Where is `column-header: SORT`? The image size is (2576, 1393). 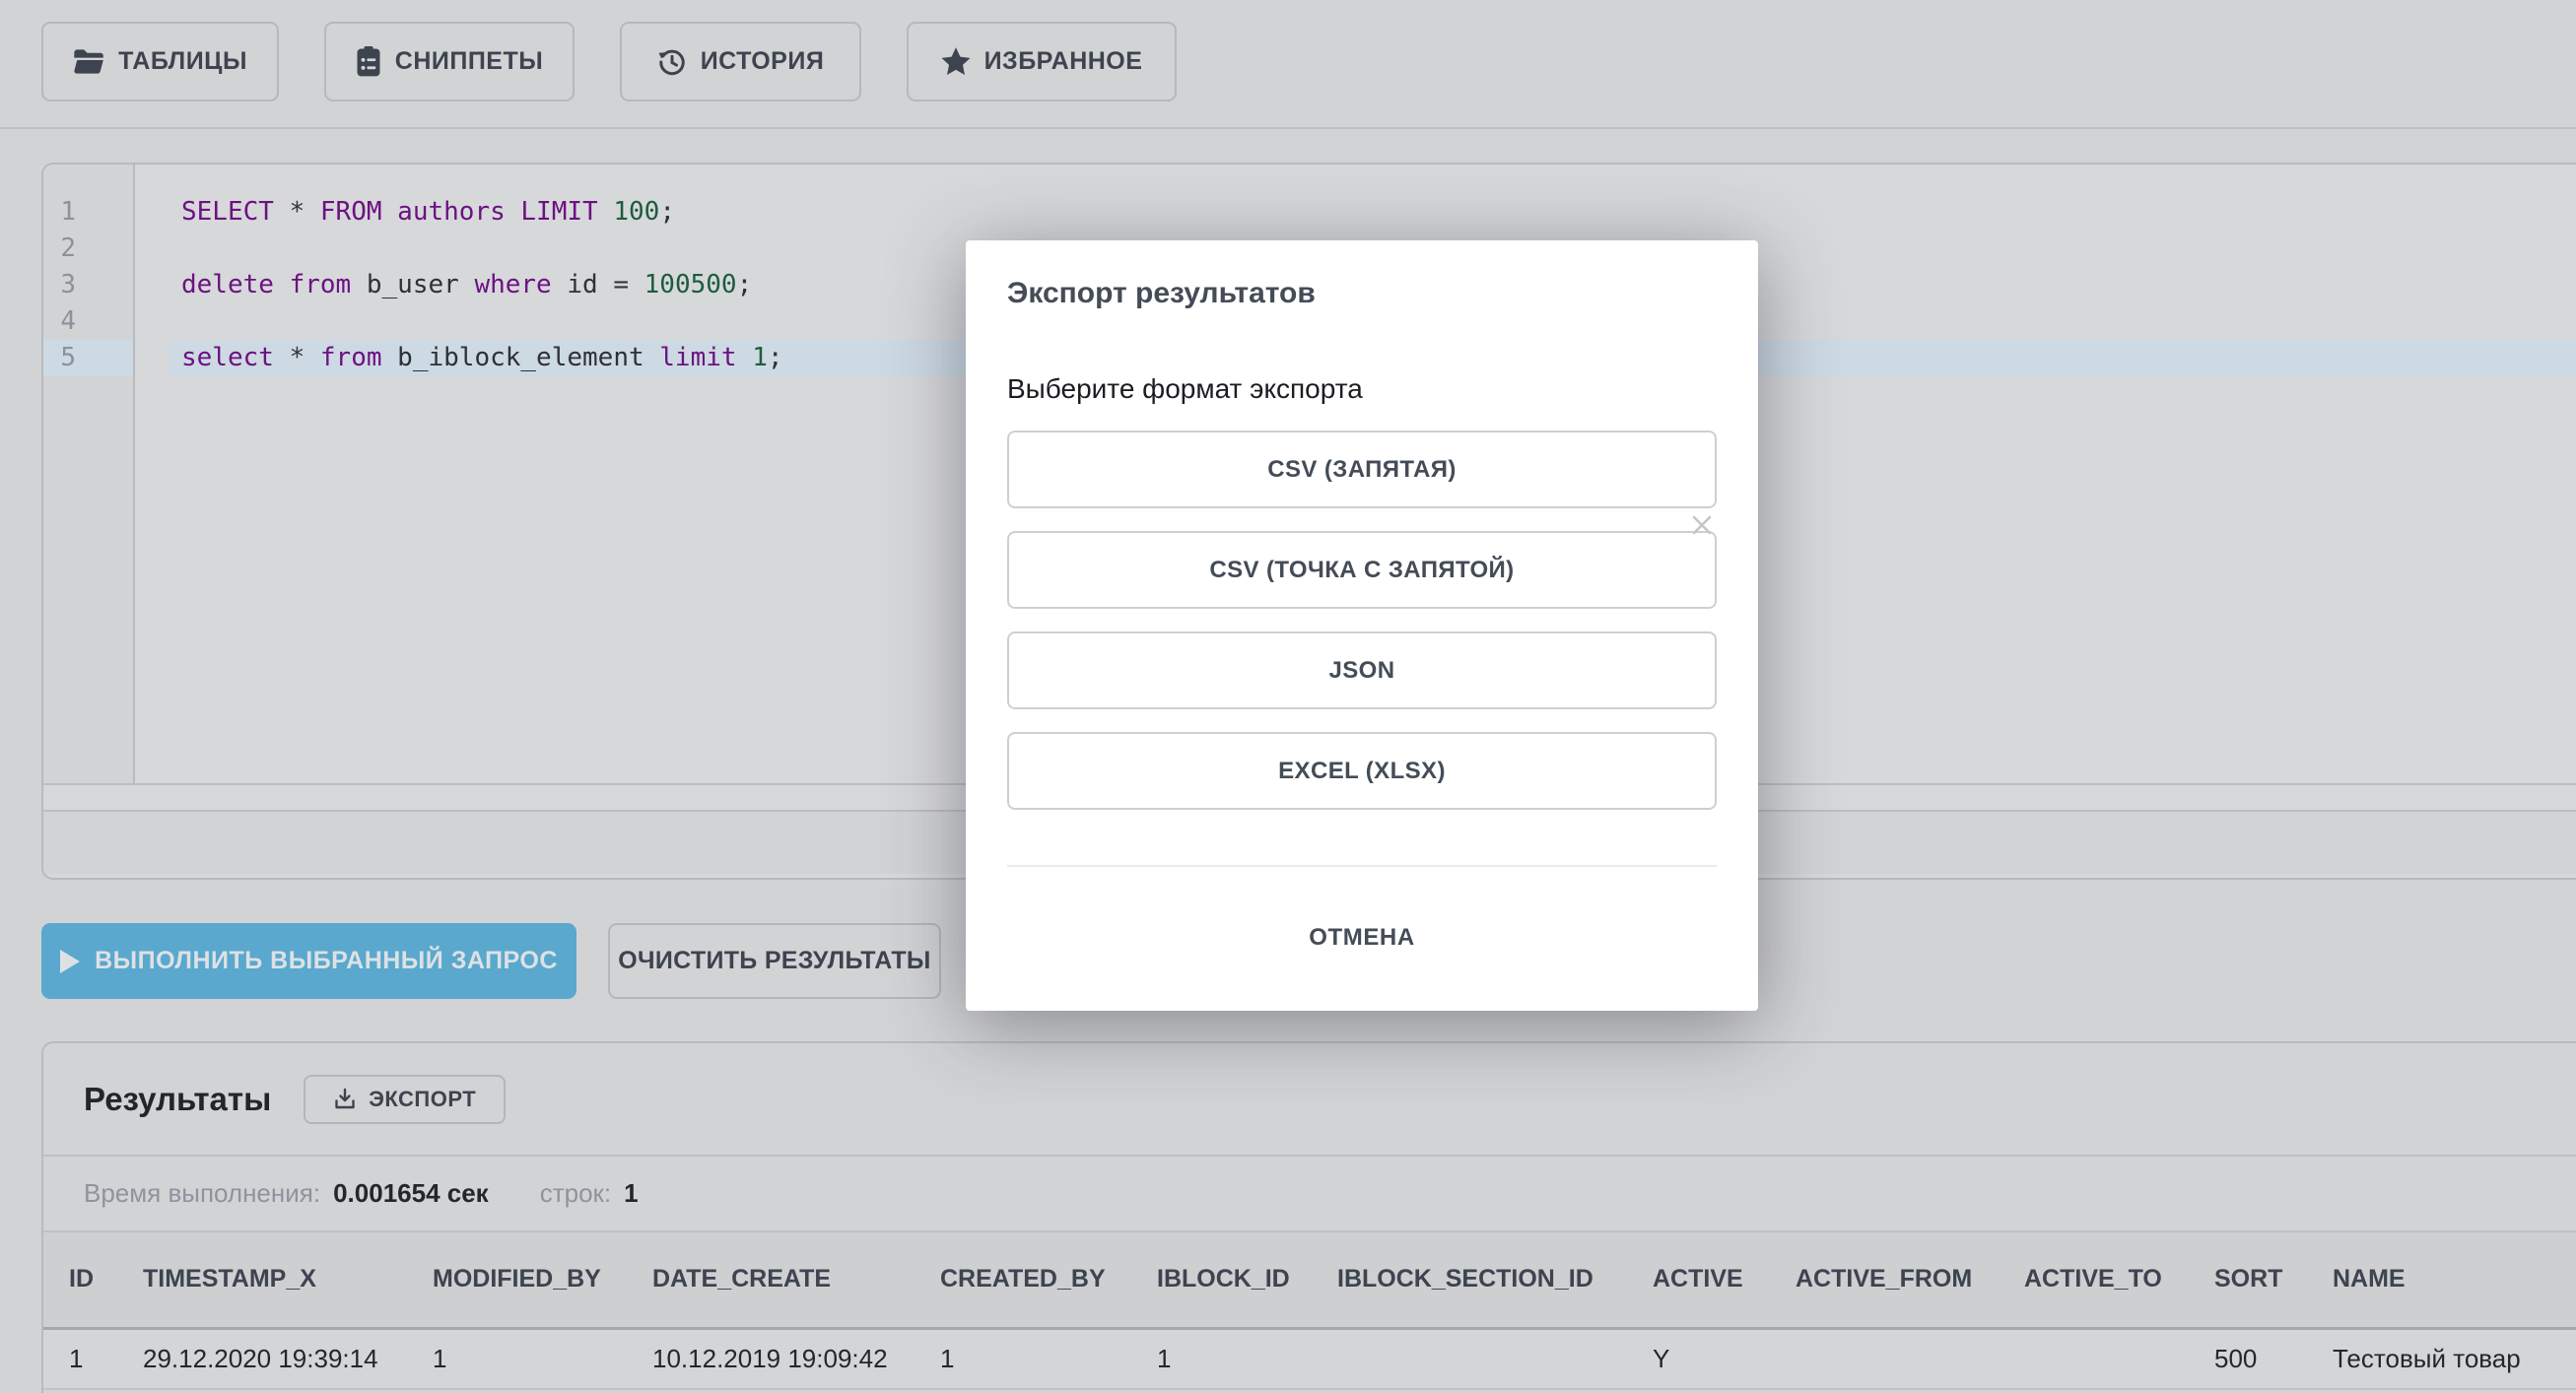 column-header: SORT is located at coordinates (2248, 1279).